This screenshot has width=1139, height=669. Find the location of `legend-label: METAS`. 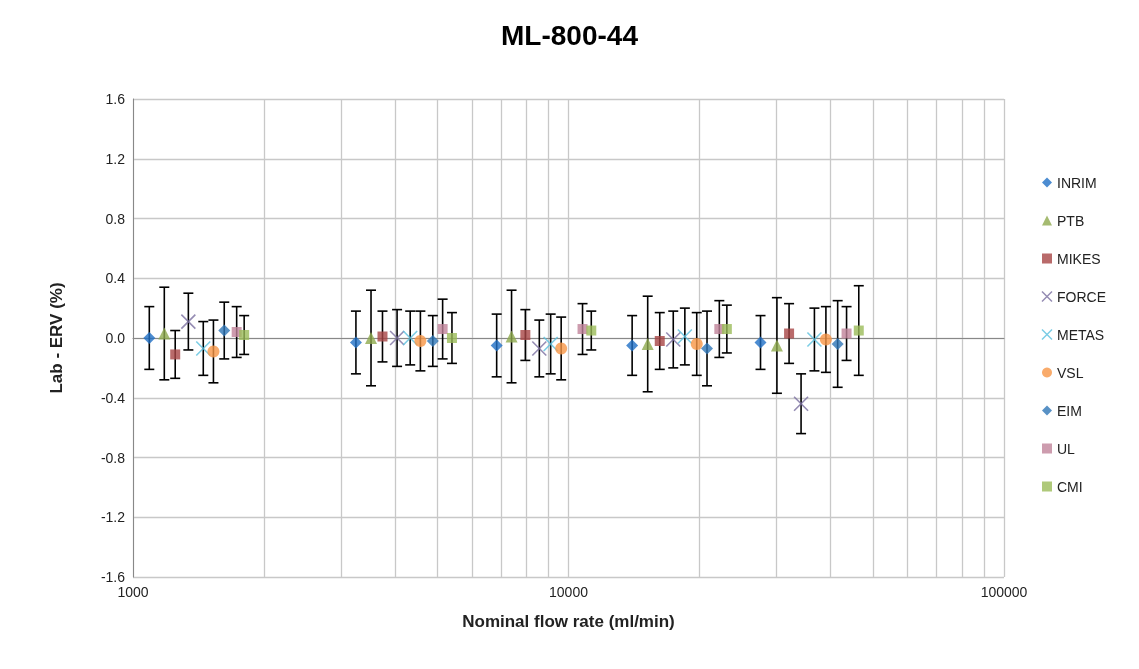

legend-label: METAS is located at coordinates (1081, 334).